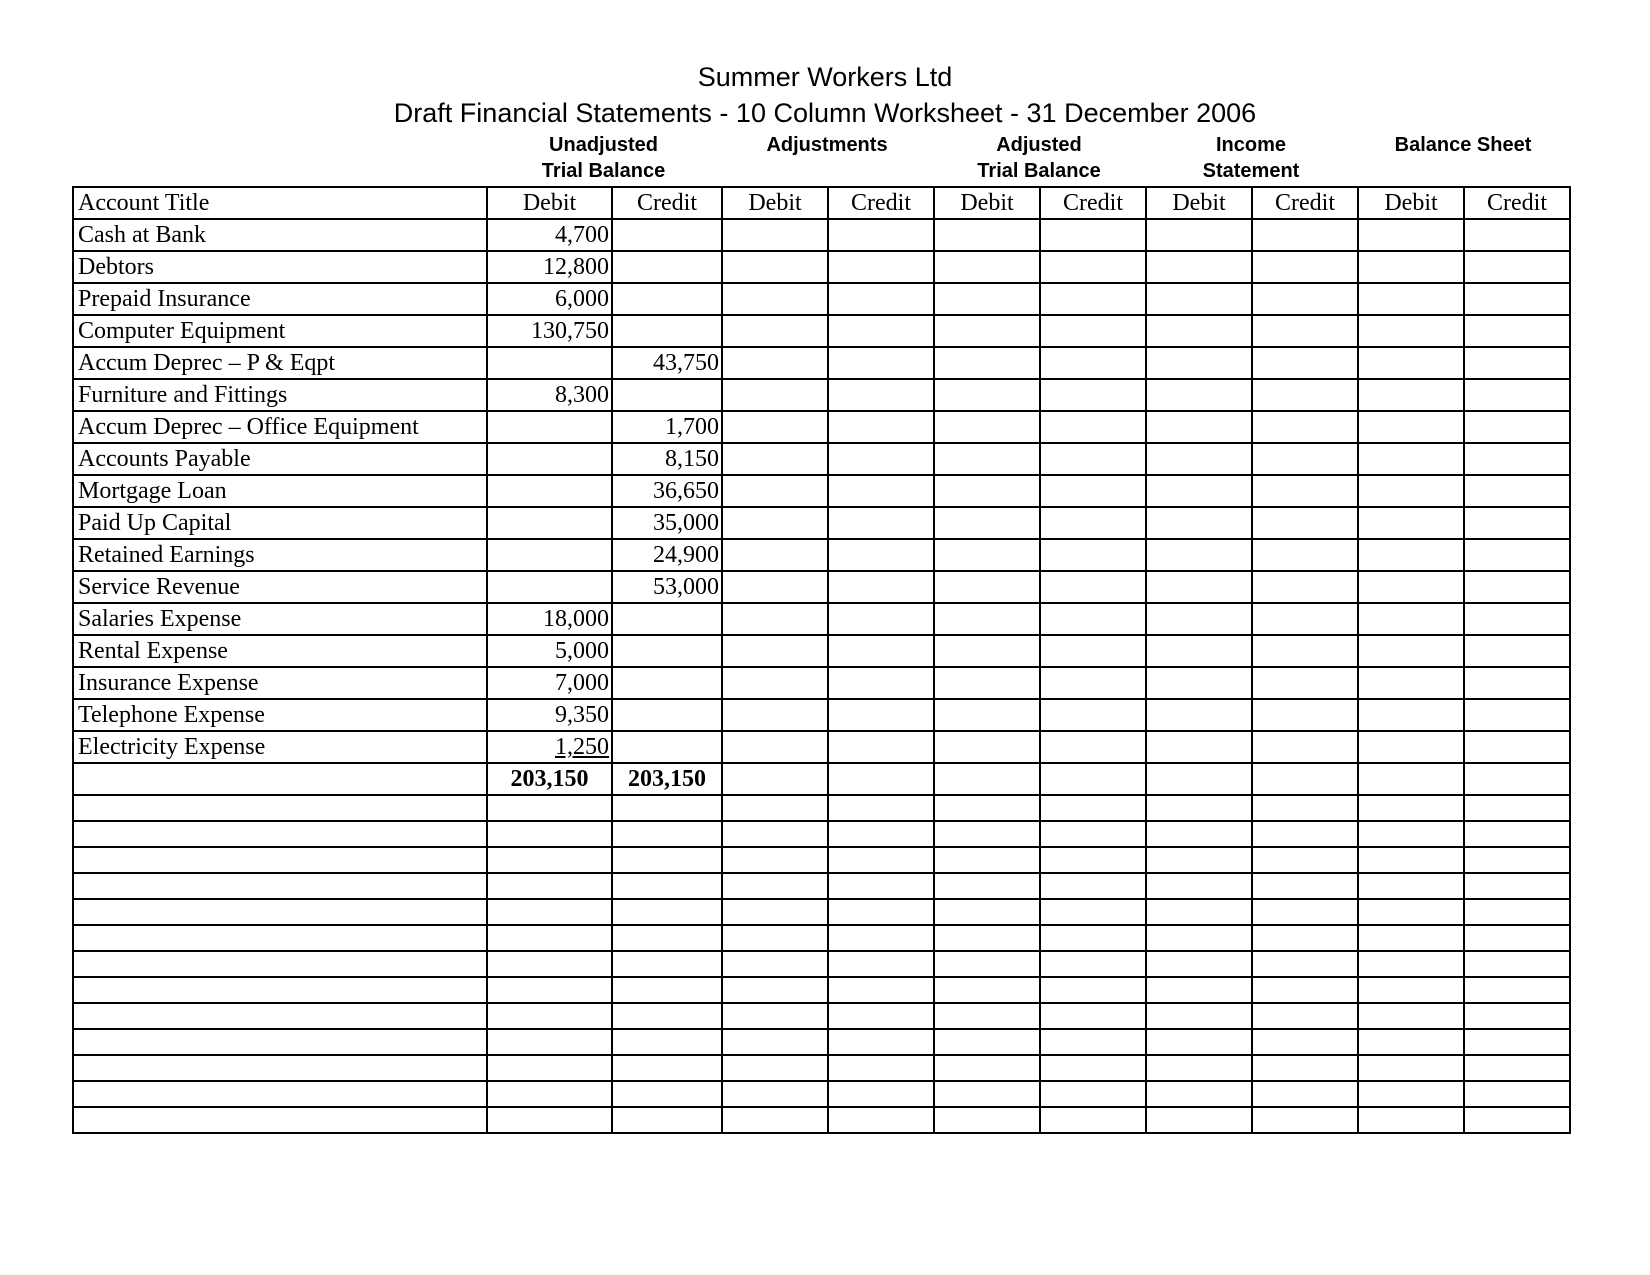  What do you see at coordinates (821, 395) in the screenshot?
I see `account-row: Furniture and Fittings 8,300` at bounding box center [821, 395].